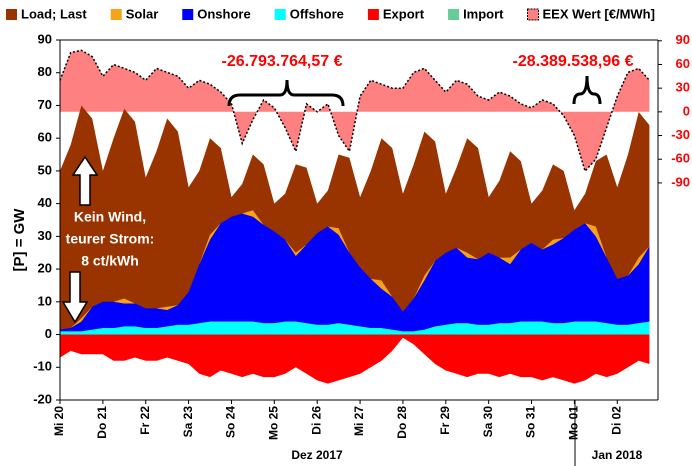 This screenshot has height=466, width=692. Describe the element at coordinates (45, 202) in the screenshot. I see `y-tick-label: 40` at that location.